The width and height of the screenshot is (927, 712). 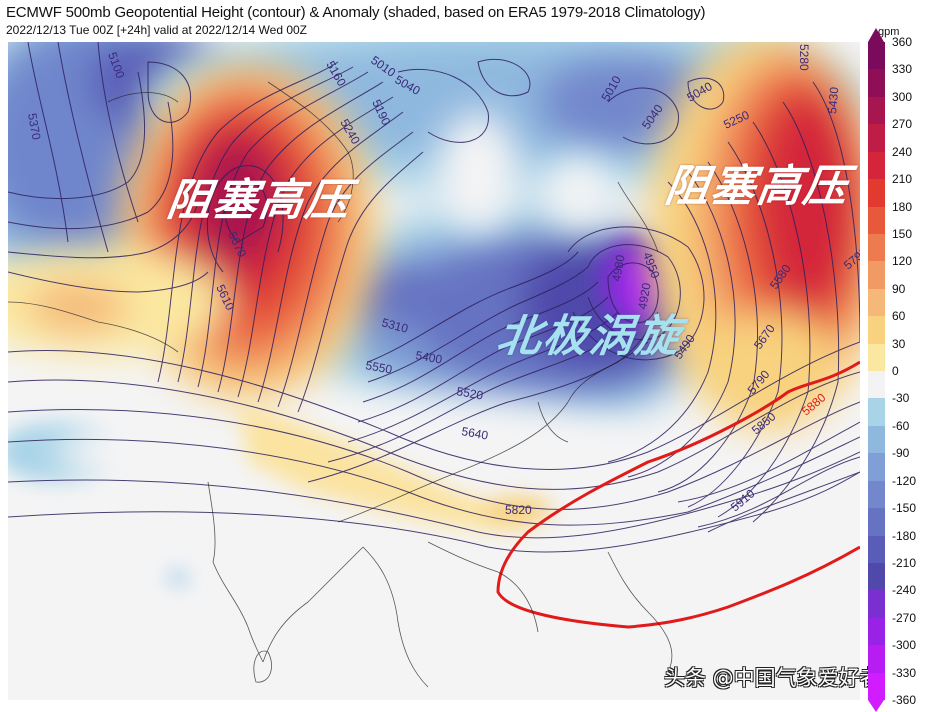 I want to click on colorbar-tick-label: -180, so click(x=904, y=535).